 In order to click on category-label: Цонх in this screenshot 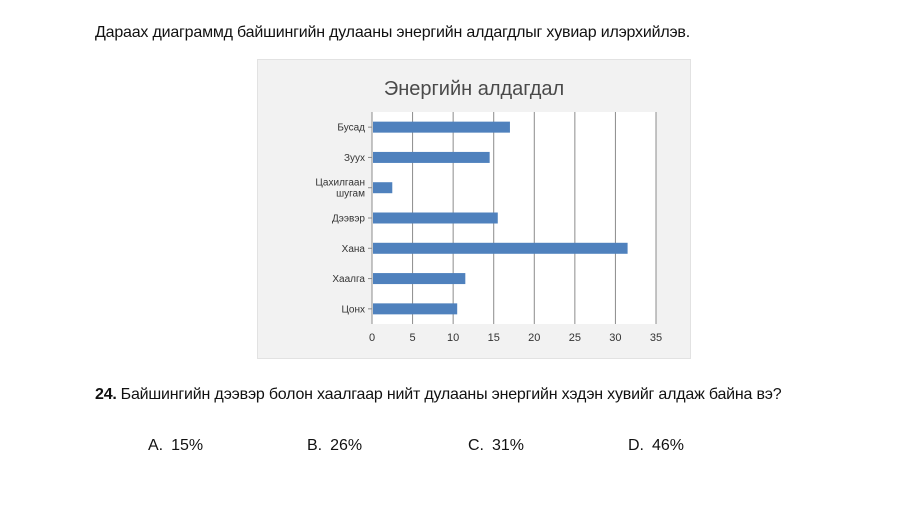, I will do `click(353, 309)`.